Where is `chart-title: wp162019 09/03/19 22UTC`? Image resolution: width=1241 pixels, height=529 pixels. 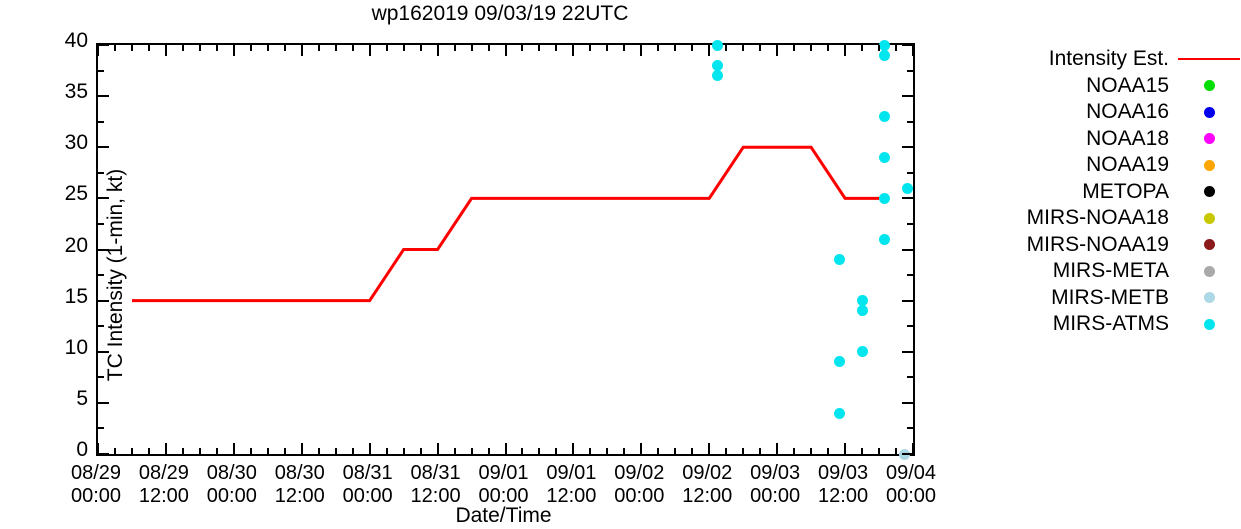
chart-title: wp162019 09/03/19 22UTC is located at coordinates (500, 13).